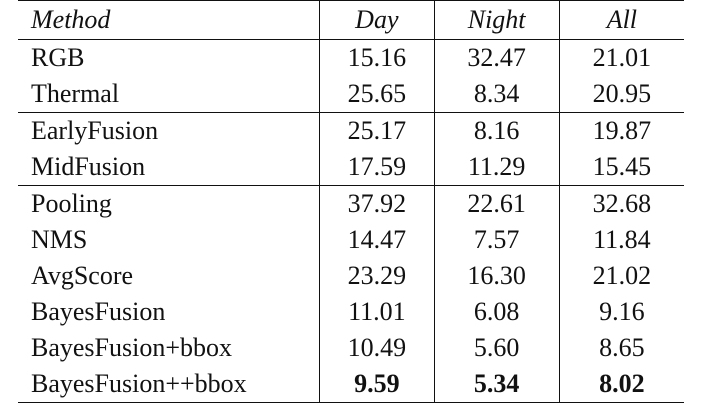 This screenshot has width=706, height=408. I want to click on table-row: NMS 14.47 7.57 11.84, so click(351, 240).